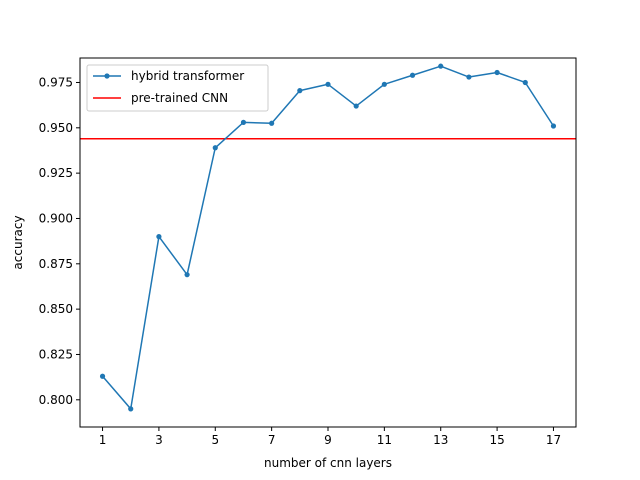  I want to click on x-tick-label: 3, so click(159, 440).